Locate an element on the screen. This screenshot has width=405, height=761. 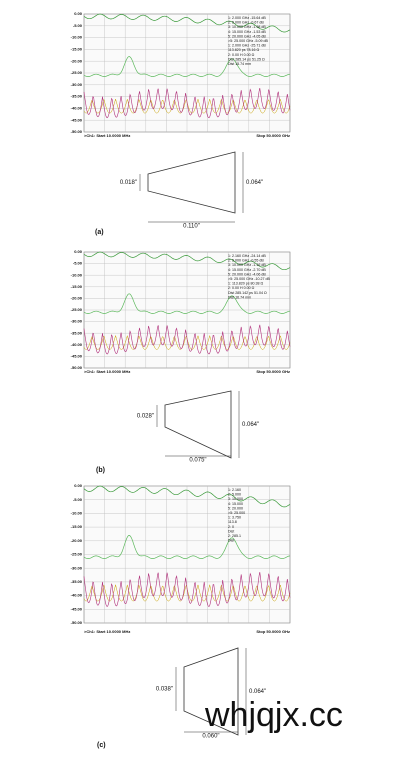
marker-readout: Dist 15.74 mm is located at coordinates (239, 64).